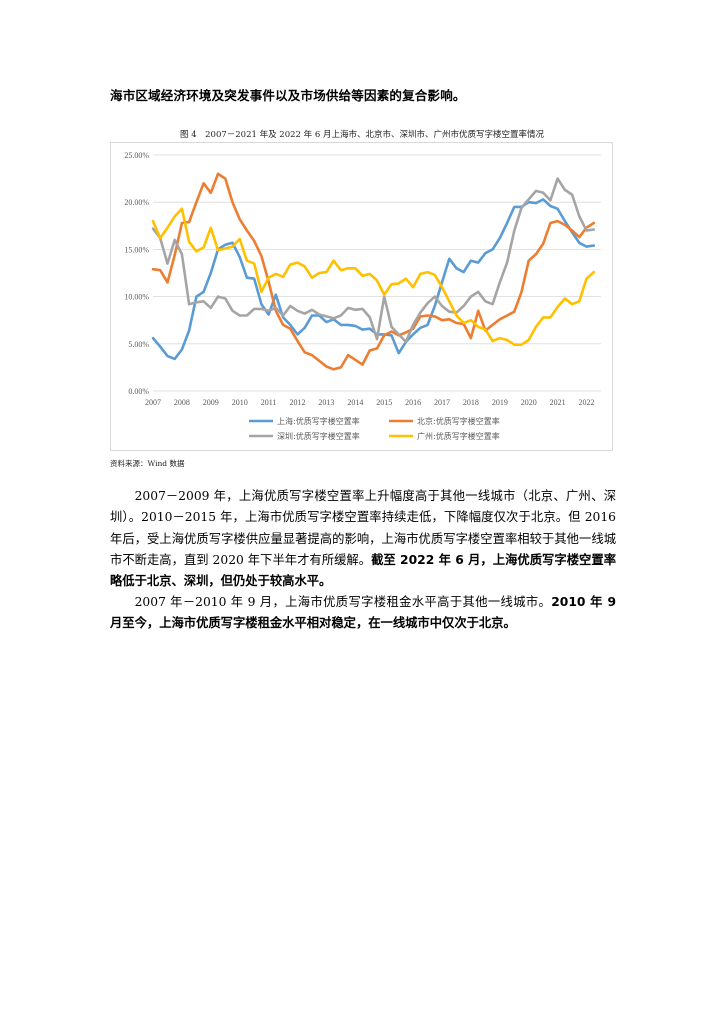 Image resolution: width=724 pixels, height=1024 pixels. What do you see at coordinates (182, 402) in the screenshot?
I see `x-tick-label: 2008` at bounding box center [182, 402].